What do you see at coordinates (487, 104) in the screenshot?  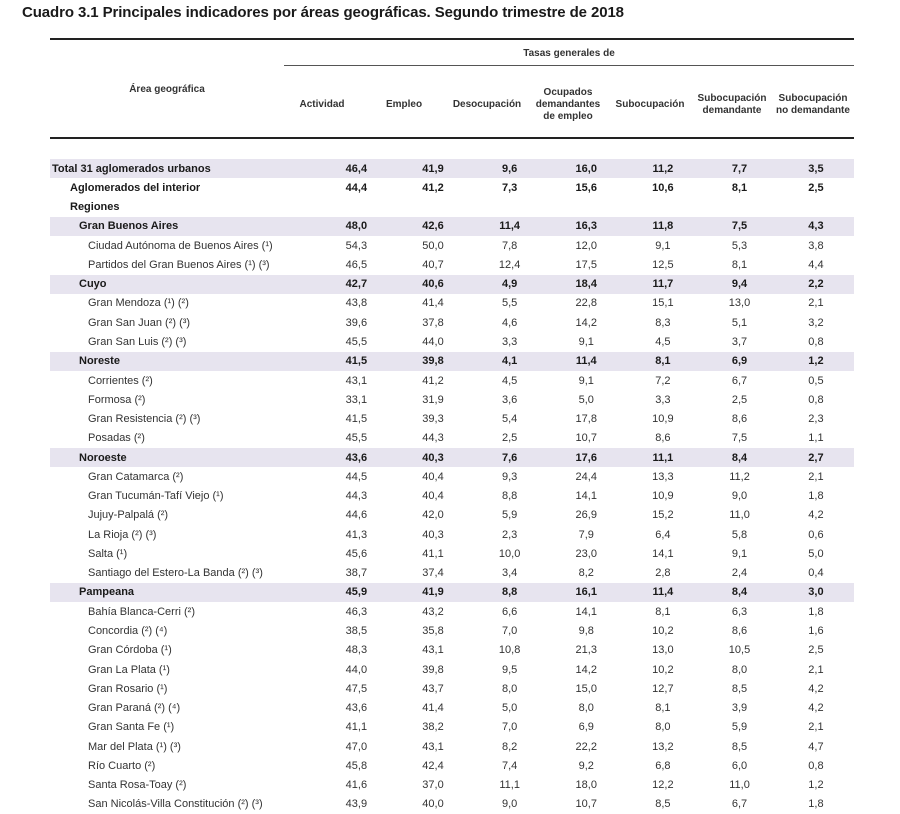 I see `column-header-desocupacion: Desocupación` at bounding box center [487, 104].